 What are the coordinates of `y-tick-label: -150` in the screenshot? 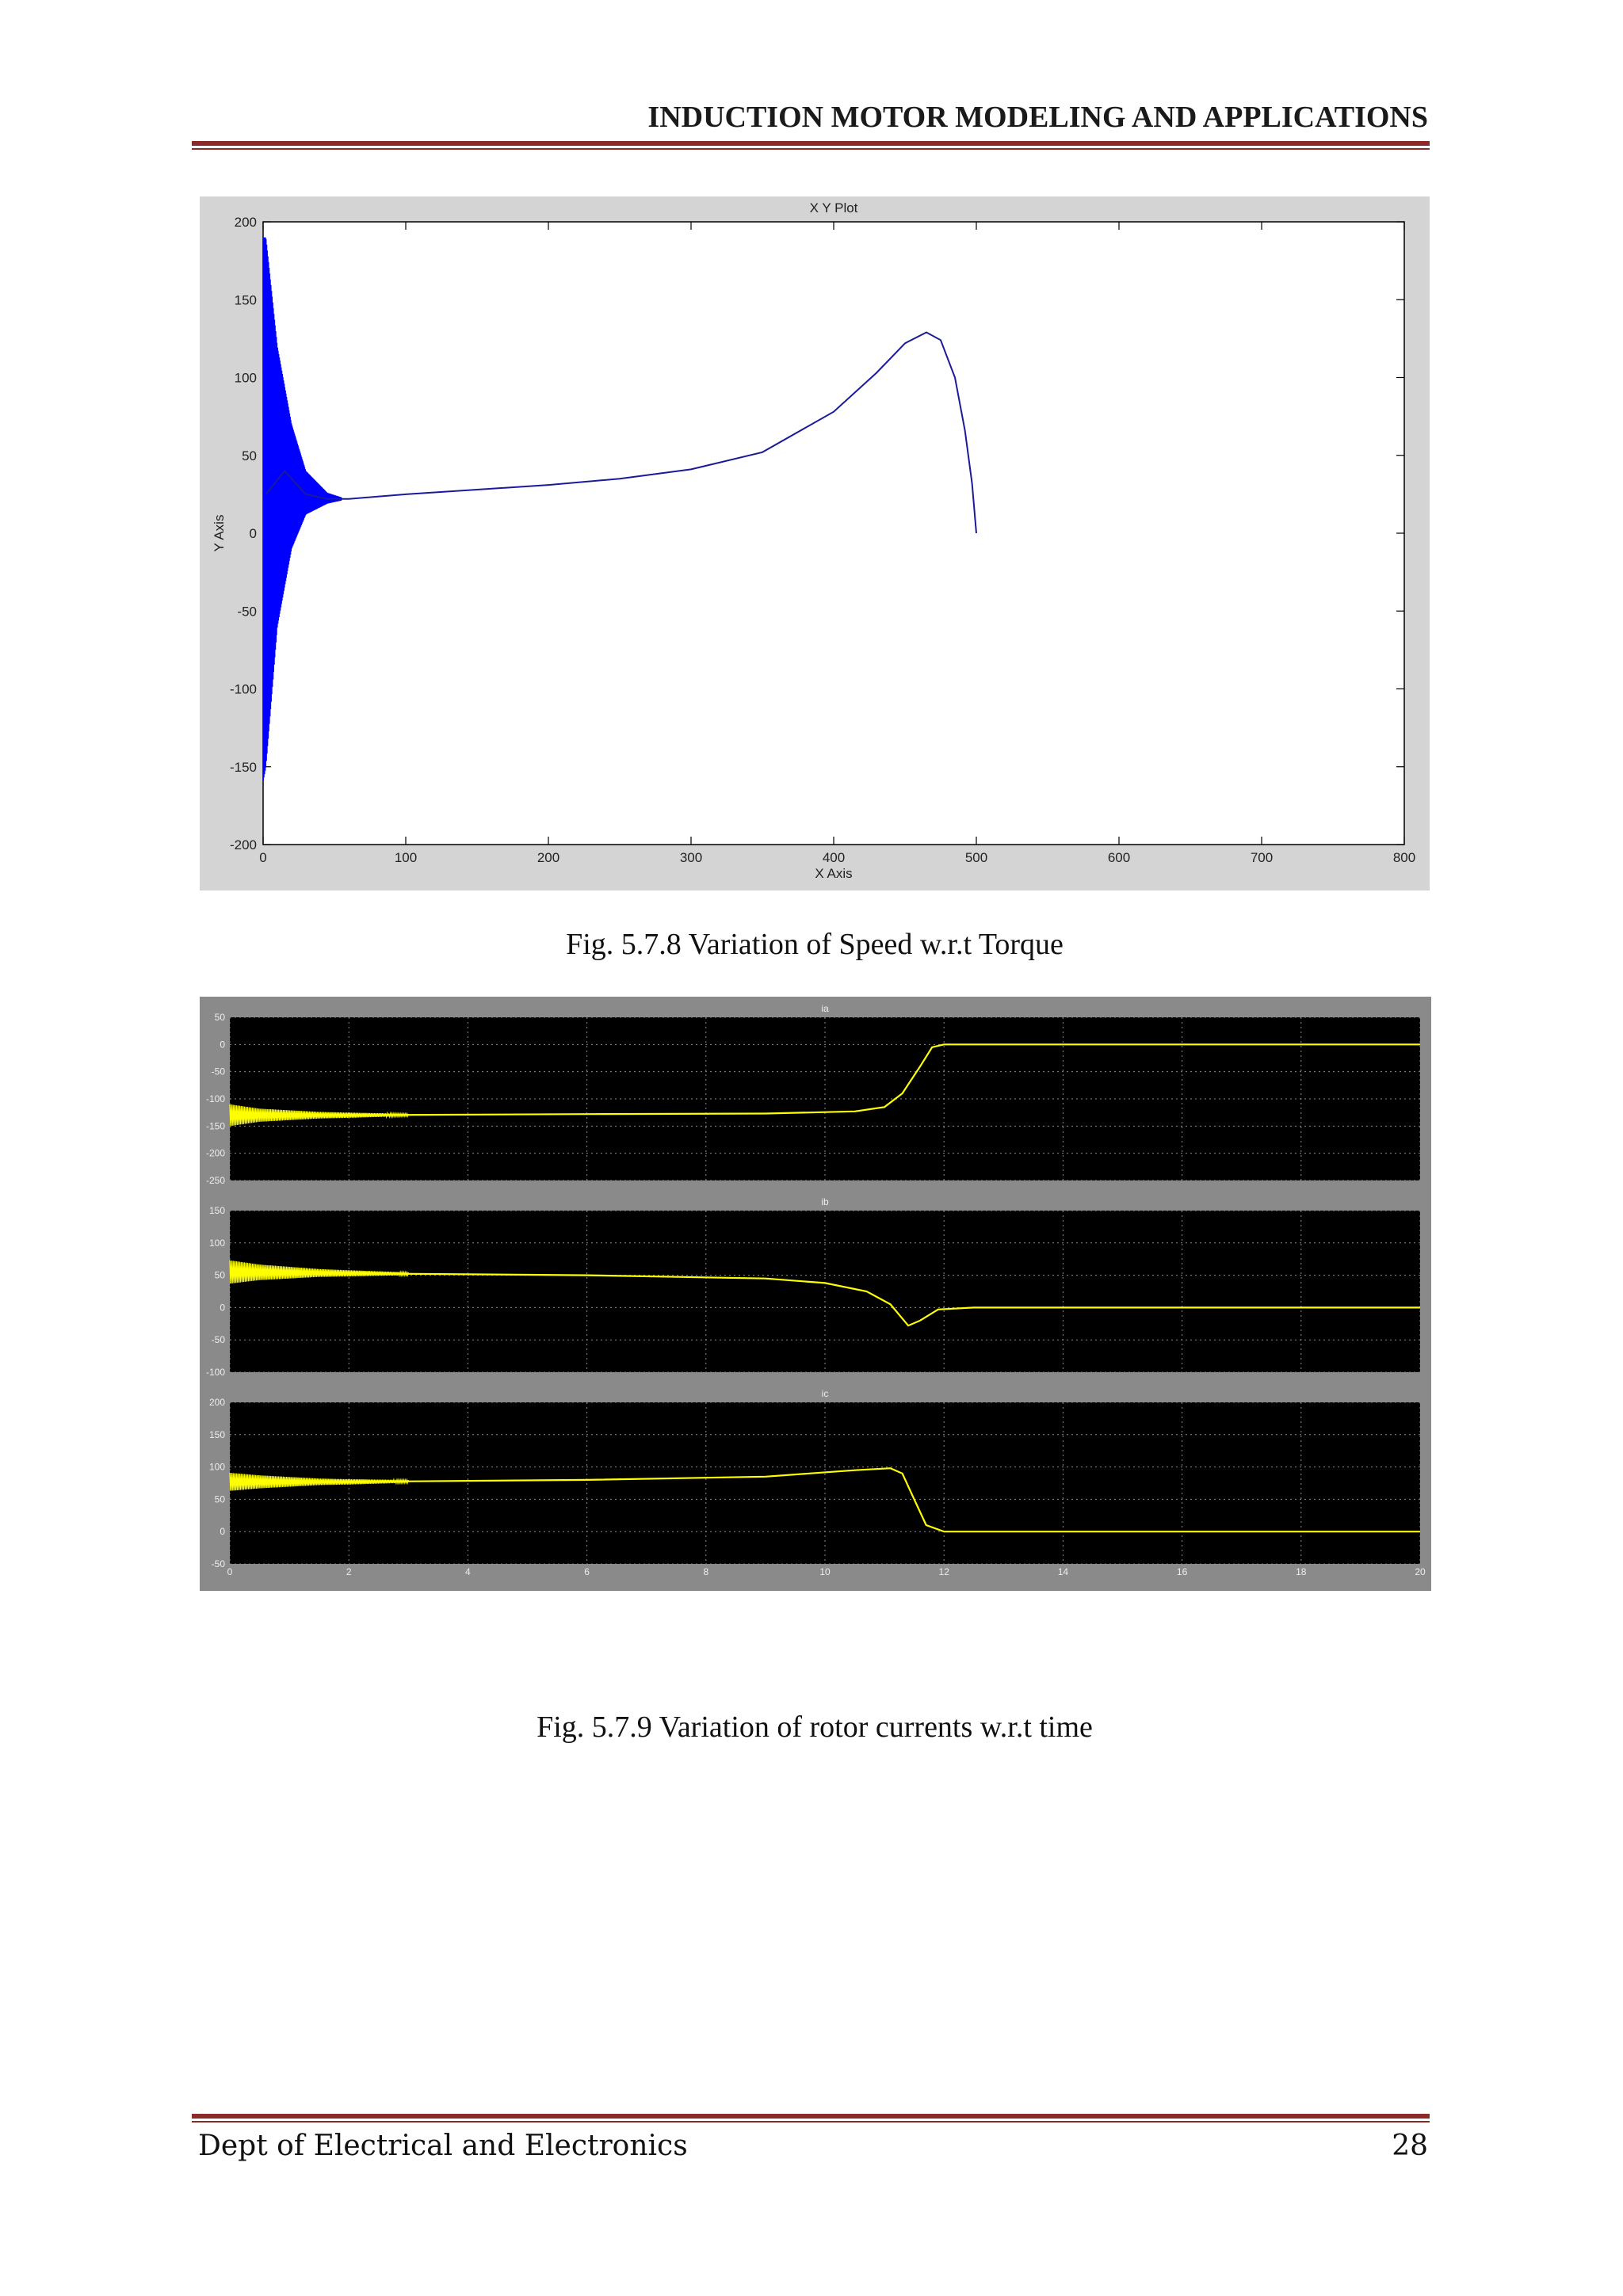 It's located at (243, 767).